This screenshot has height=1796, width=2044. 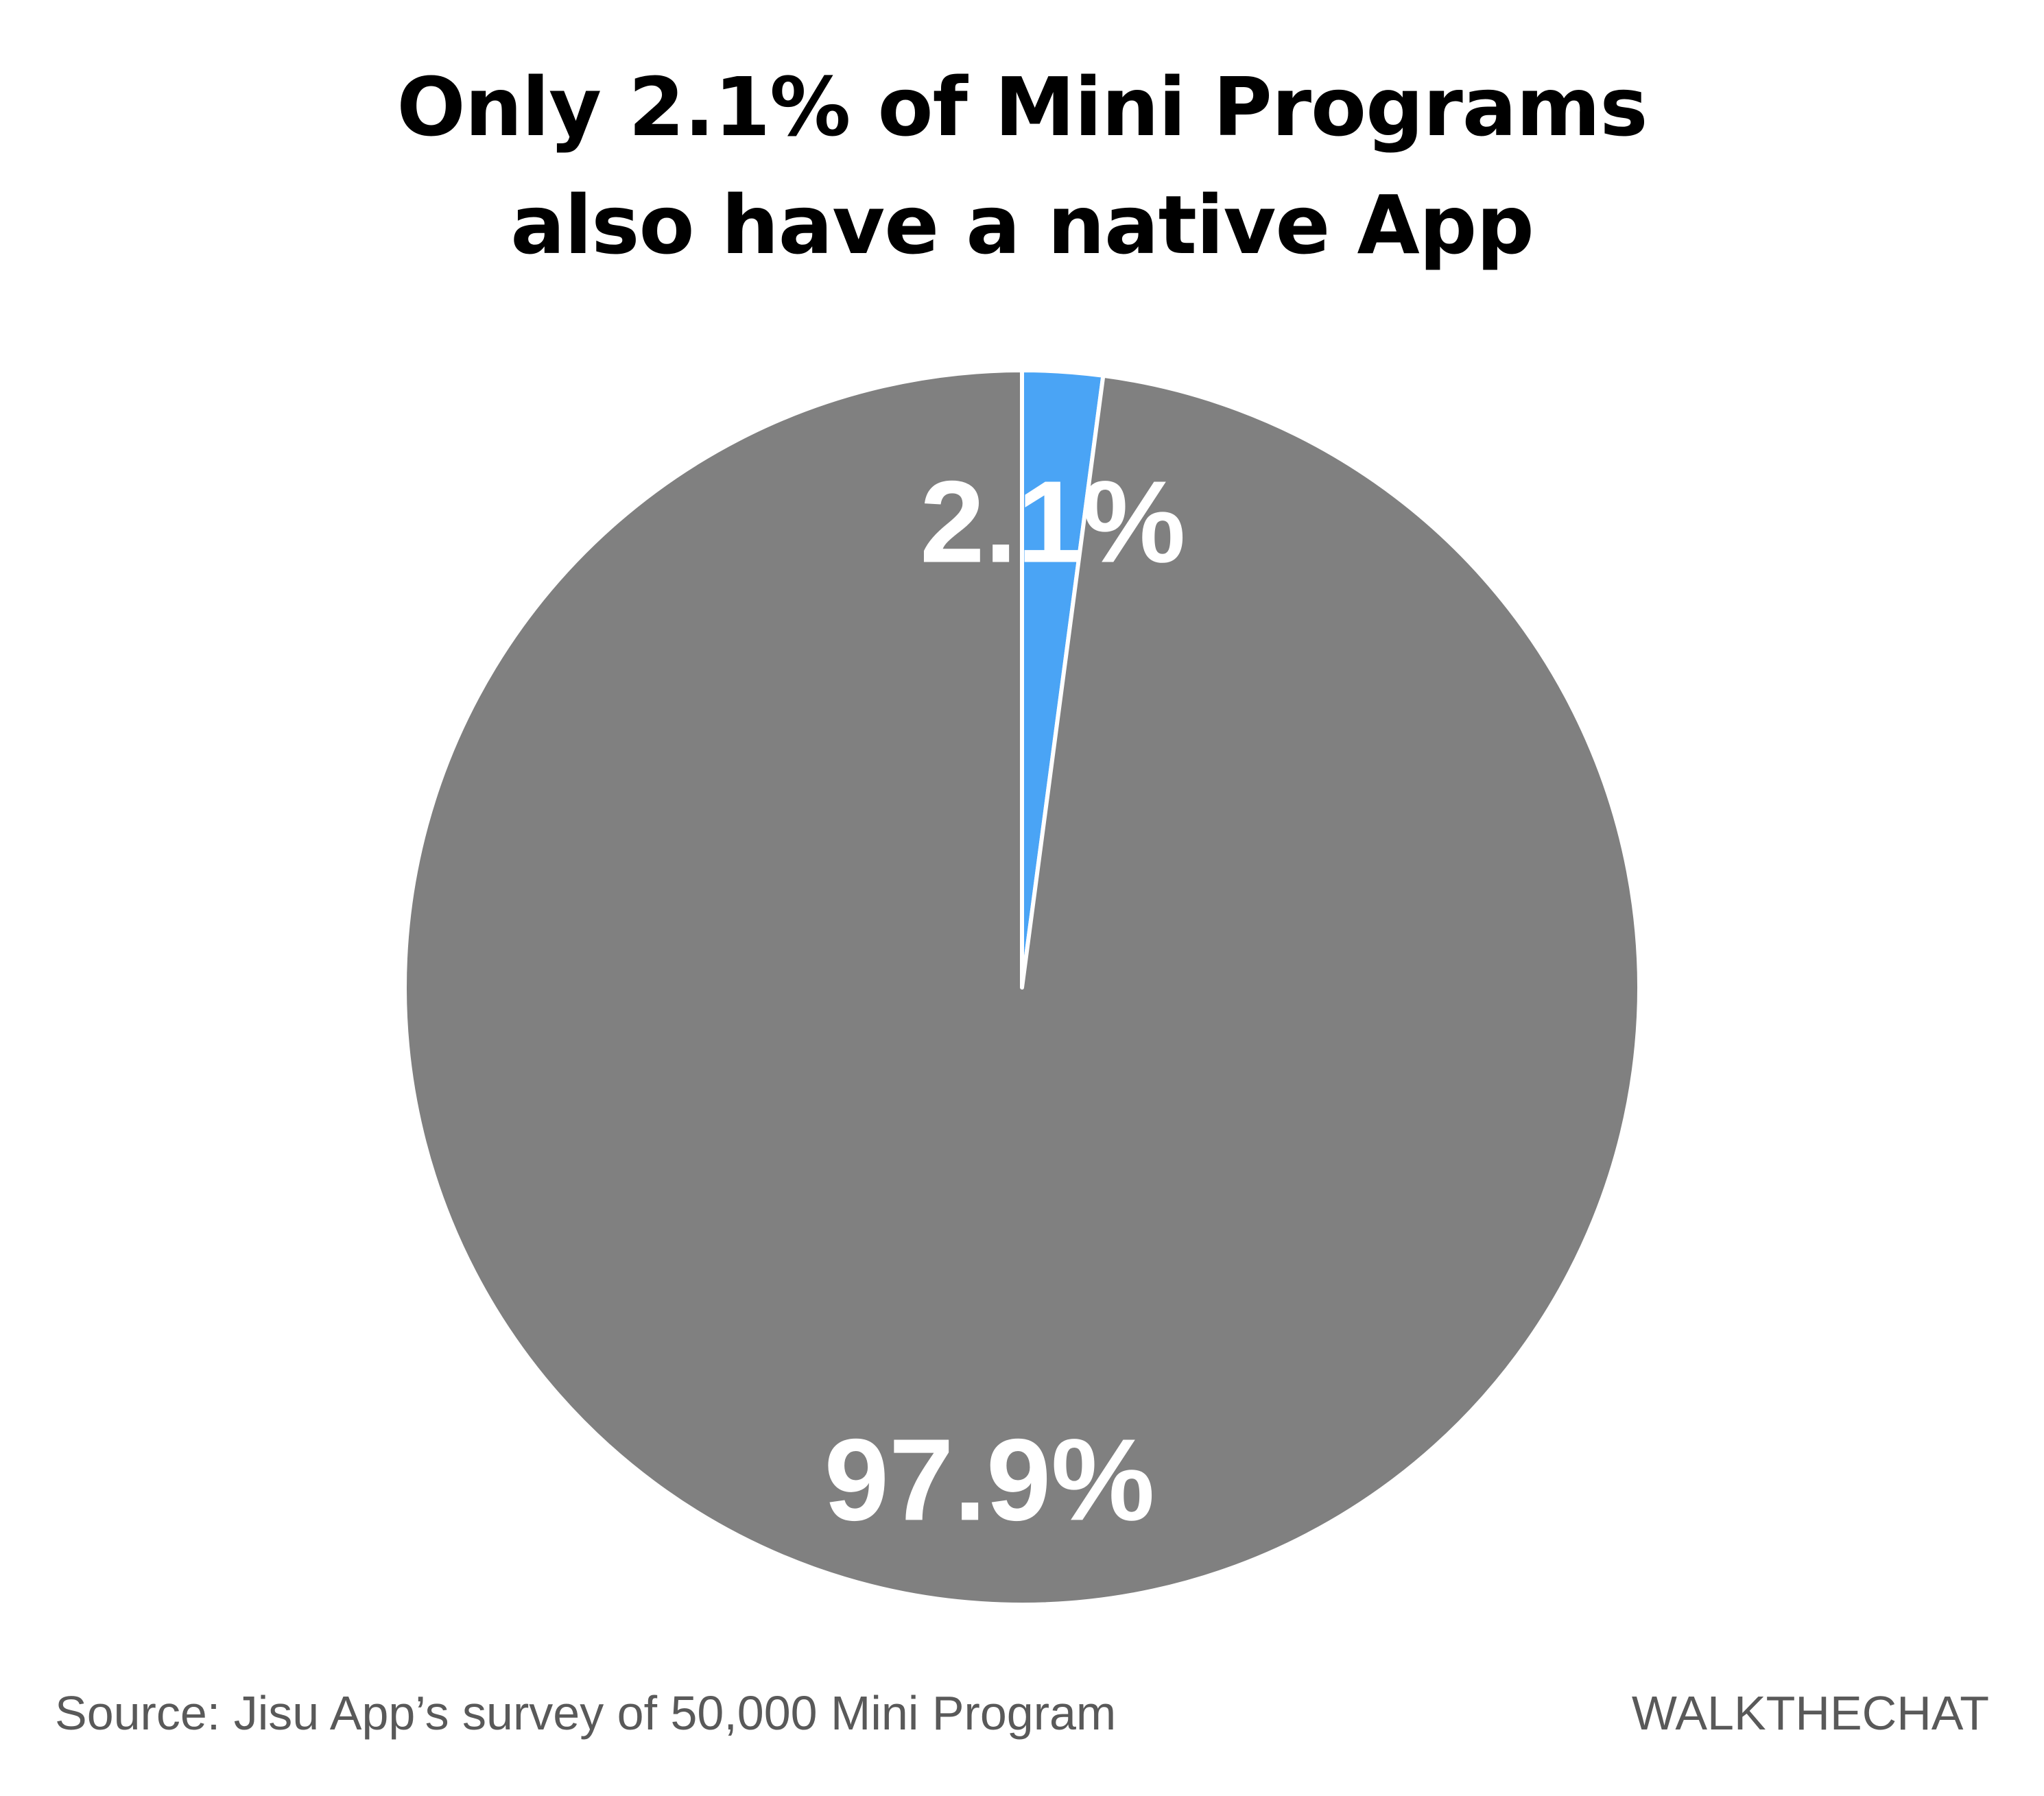 I want to click on brand-logo-text: WALKTHECHAT, so click(x=1810, y=1713).